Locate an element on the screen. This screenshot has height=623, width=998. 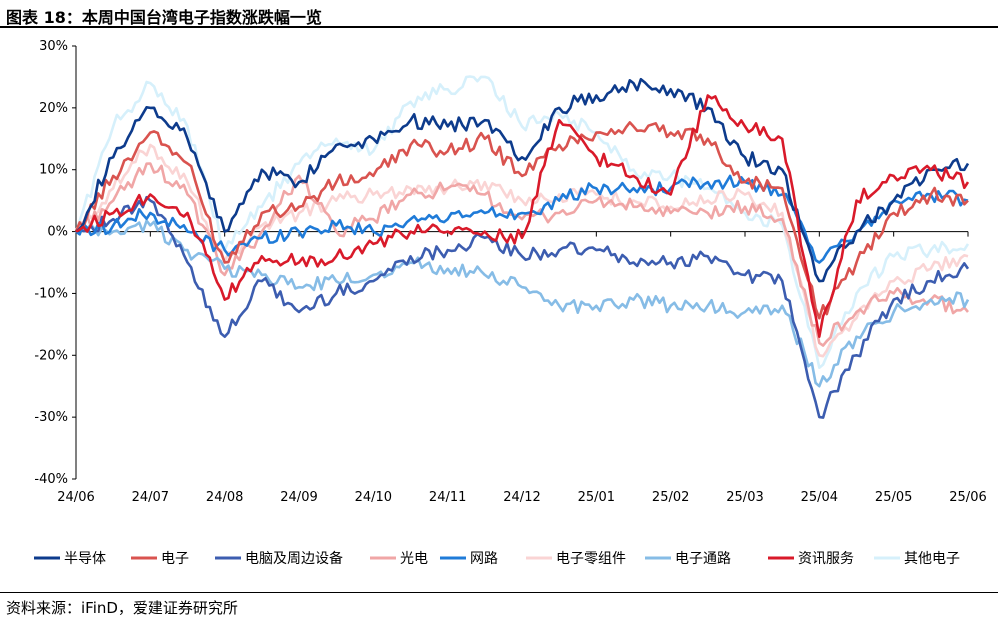
legend-label: 电子零组件 is located at coordinates (591, 559).